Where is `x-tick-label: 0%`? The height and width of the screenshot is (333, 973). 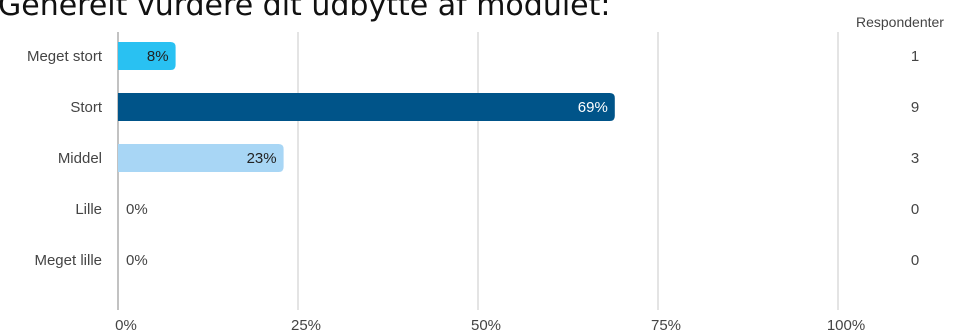
x-tick-label: 0% is located at coordinates (126, 325).